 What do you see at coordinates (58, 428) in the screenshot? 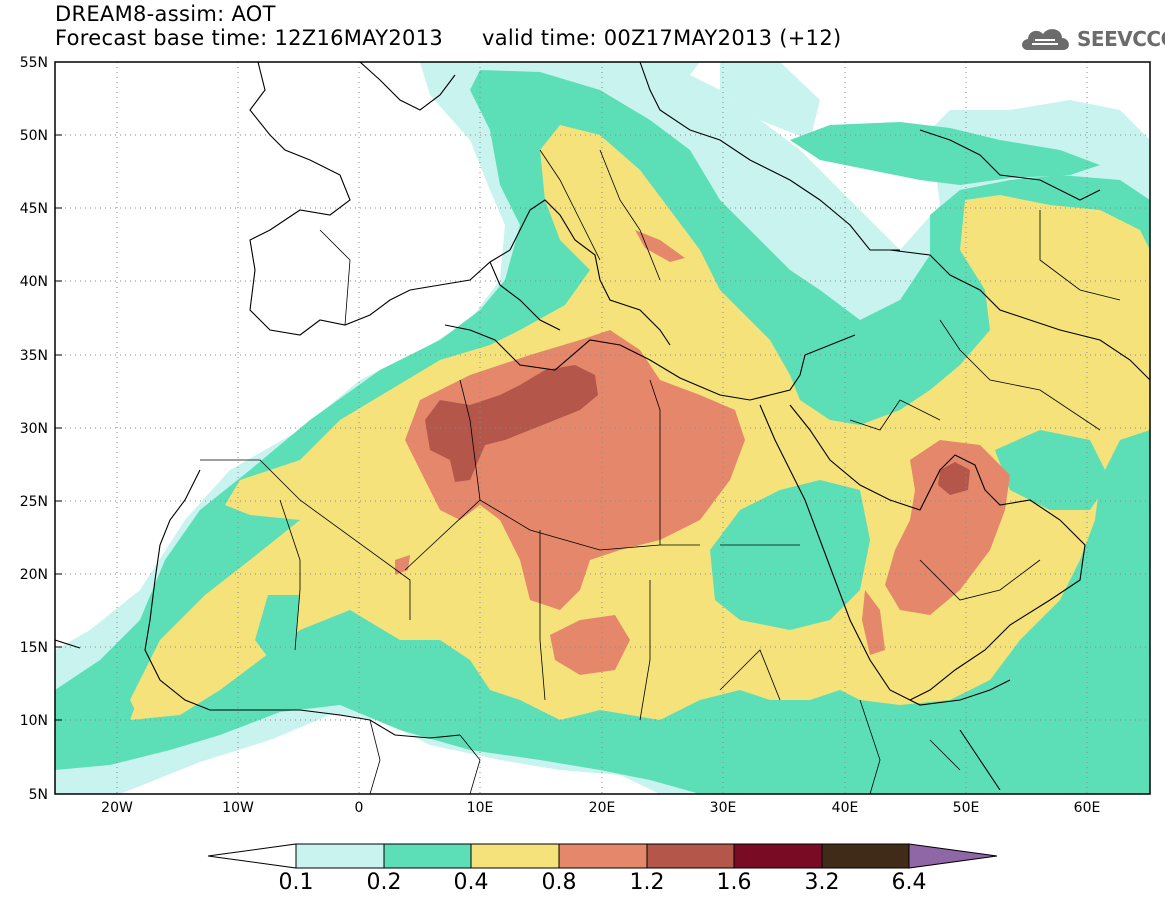
I see `lat-ticks` at bounding box center [58, 428].